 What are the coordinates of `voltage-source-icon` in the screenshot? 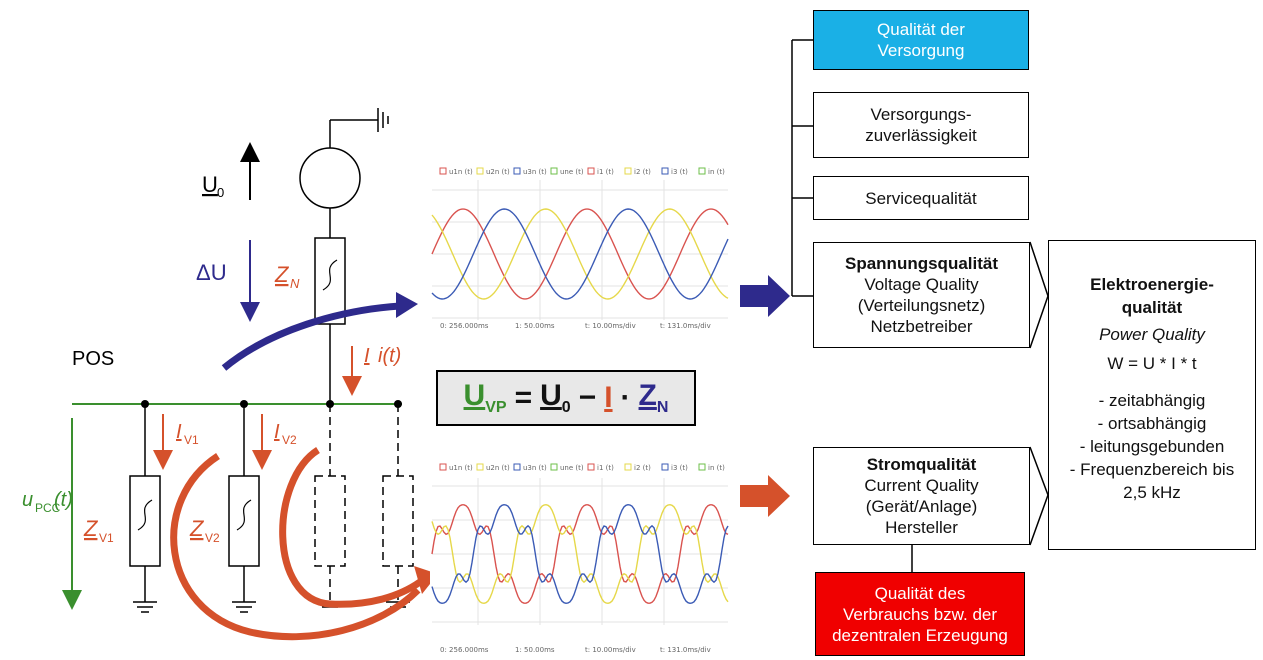 It's located at (330, 178).